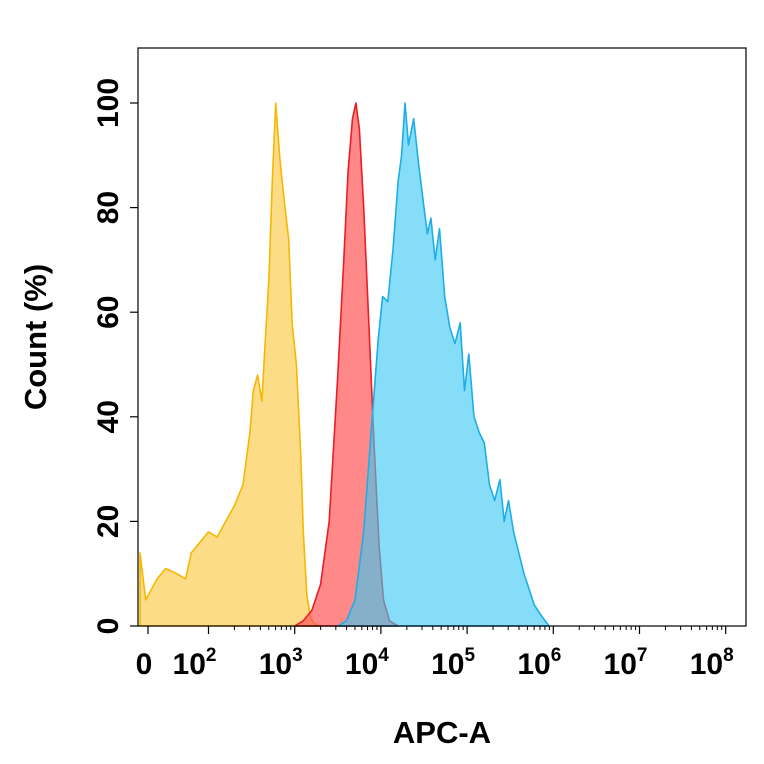 The image size is (764, 764). I want to click on x-tick-label: 10⁵, so click(453, 663).